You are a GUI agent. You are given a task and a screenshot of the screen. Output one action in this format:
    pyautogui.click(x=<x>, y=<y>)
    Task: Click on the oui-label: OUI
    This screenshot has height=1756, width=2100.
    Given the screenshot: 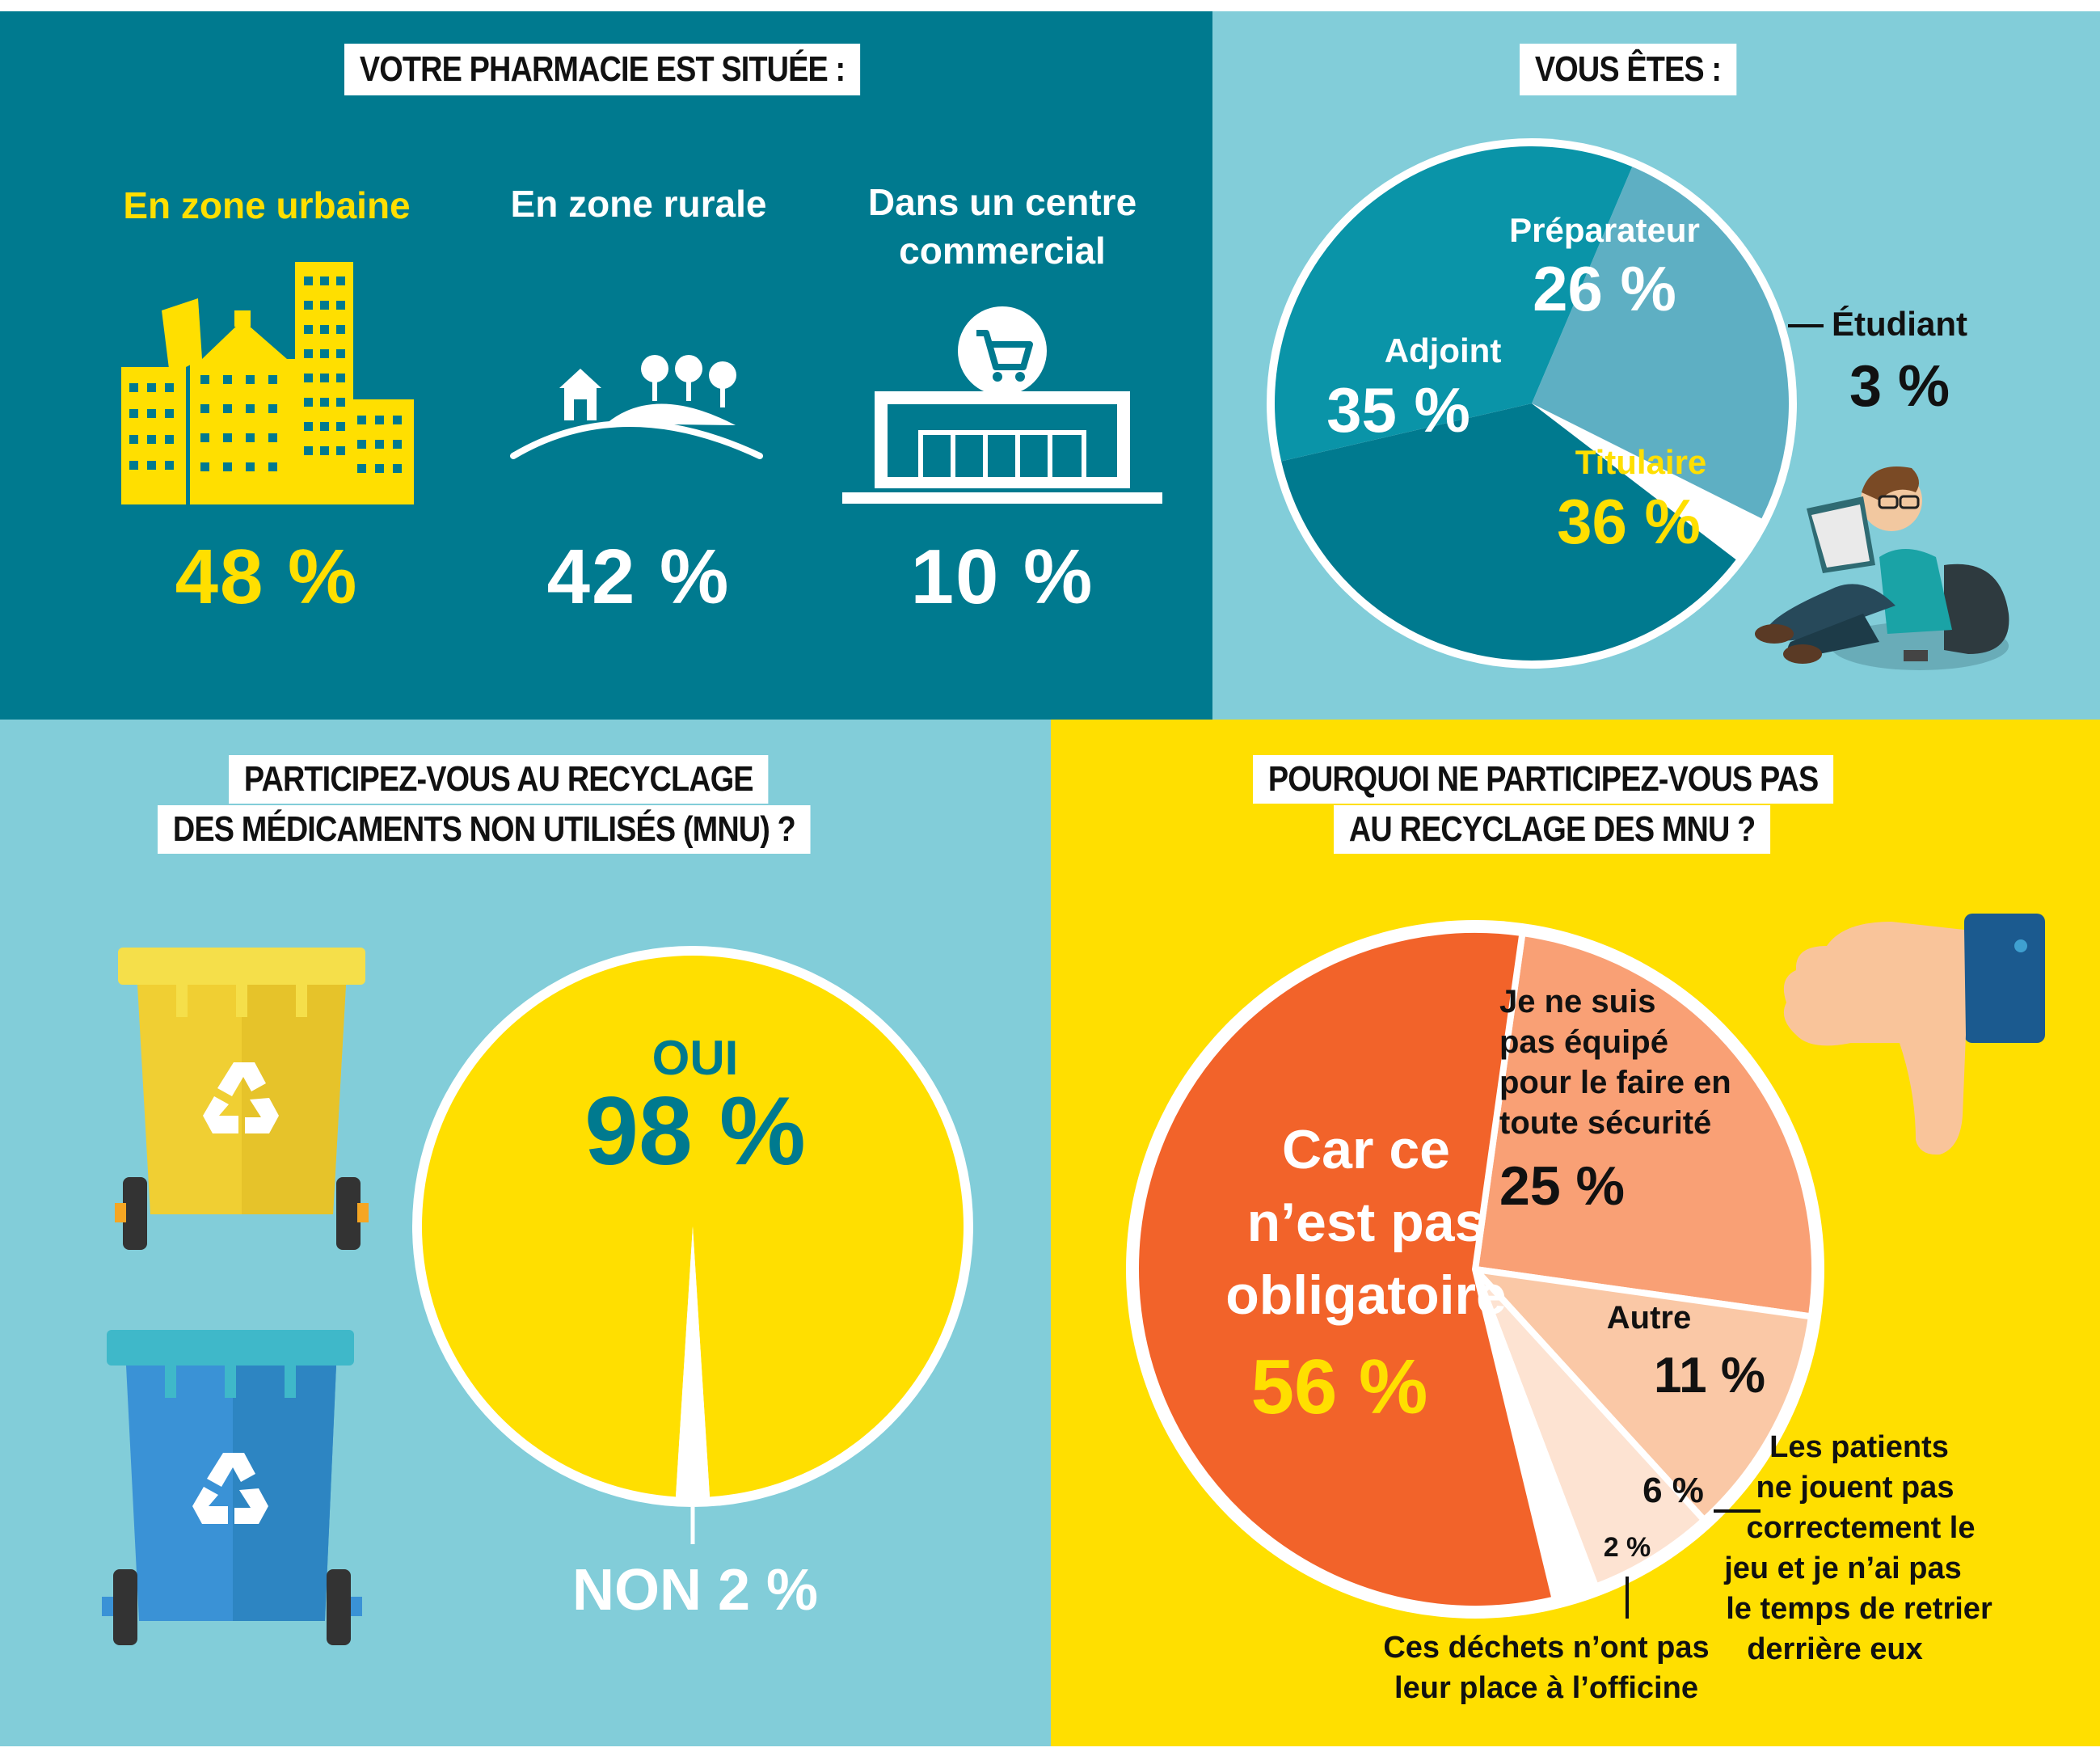 What is the action you would take?
    pyautogui.click(x=695, y=1058)
    